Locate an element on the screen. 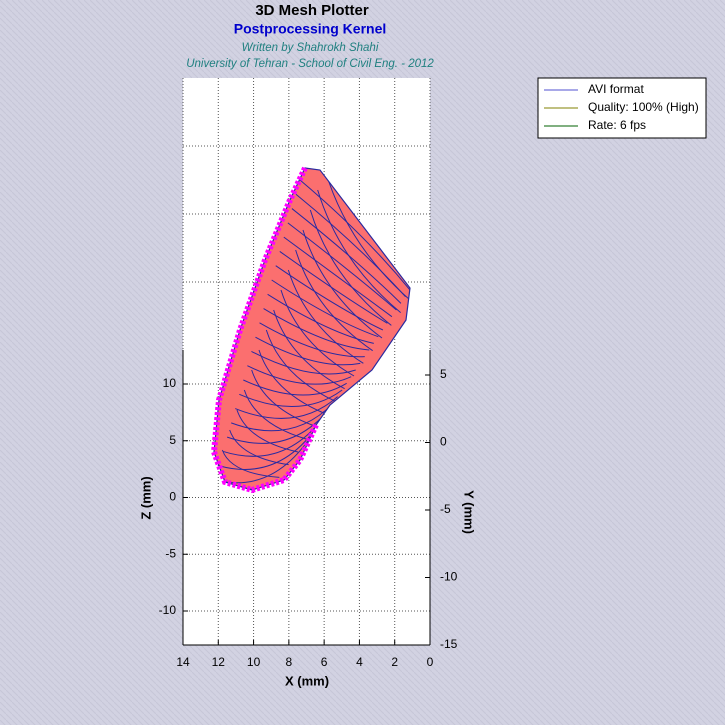 Image resolution: width=725 pixels, height=725 pixels. z-tick-label: 10 is located at coordinates (170, 383).